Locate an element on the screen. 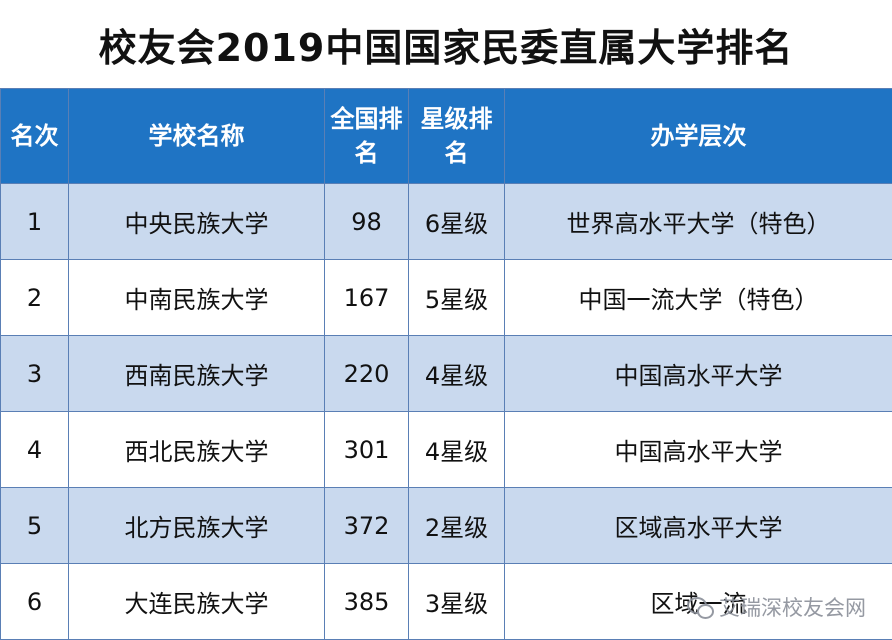  page-title: 校友会2019中国国家民委直属大学排名 is located at coordinates (446, 47).